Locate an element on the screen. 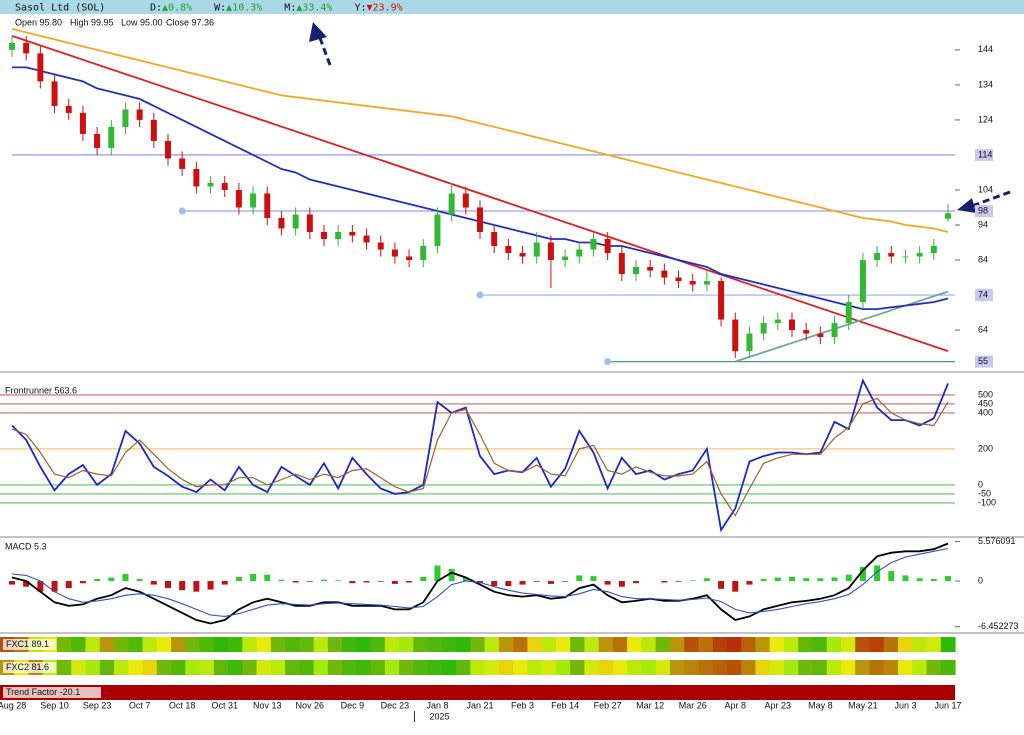 This screenshot has width=1024, height=735. x-tick-label: Apr 23 is located at coordinates (778, 705).